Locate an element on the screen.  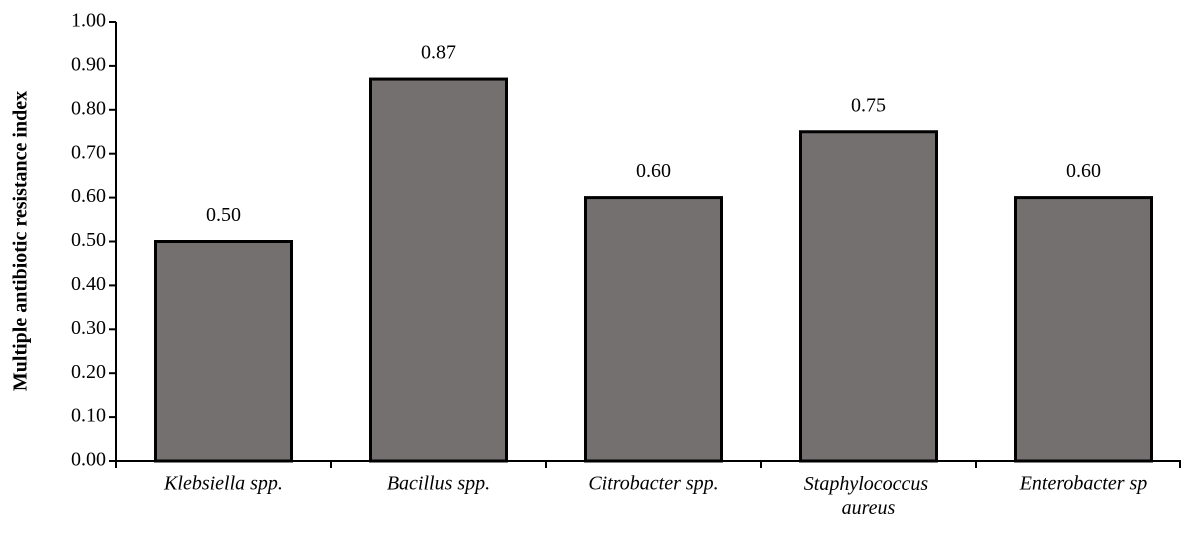
x-tick-label: Klebsiella spp. is located at coordinates (223, 484).